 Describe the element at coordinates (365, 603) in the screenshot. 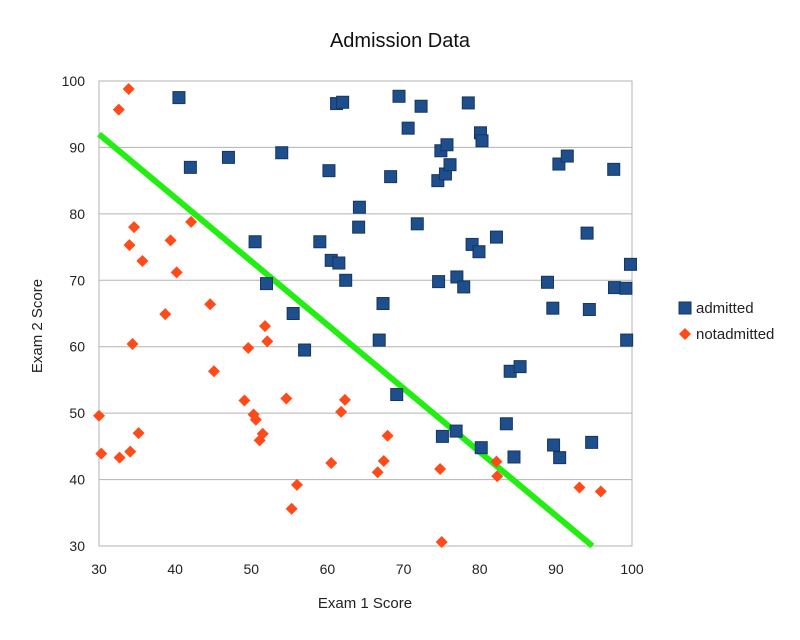

I see `x-axis-label: Exam 1 Score` at that location.